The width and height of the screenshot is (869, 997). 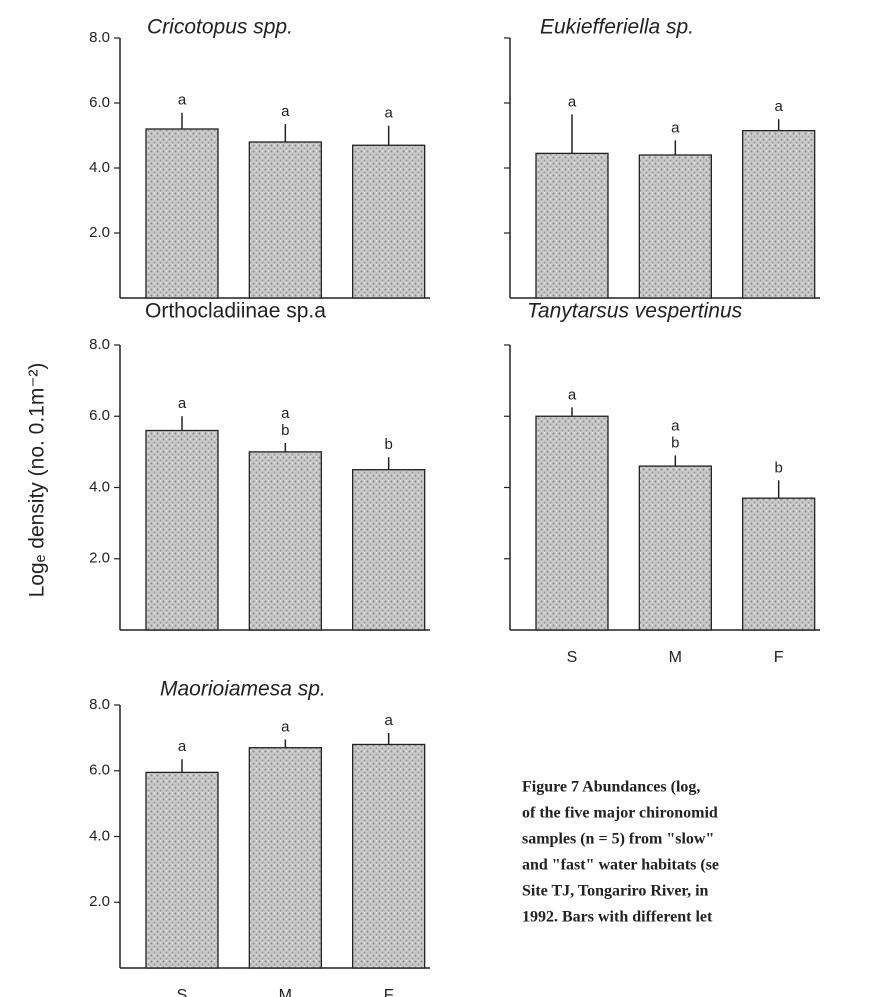 I want to click on chart-title: Tanytarsus vespertinus, so click(x=635, y=311).